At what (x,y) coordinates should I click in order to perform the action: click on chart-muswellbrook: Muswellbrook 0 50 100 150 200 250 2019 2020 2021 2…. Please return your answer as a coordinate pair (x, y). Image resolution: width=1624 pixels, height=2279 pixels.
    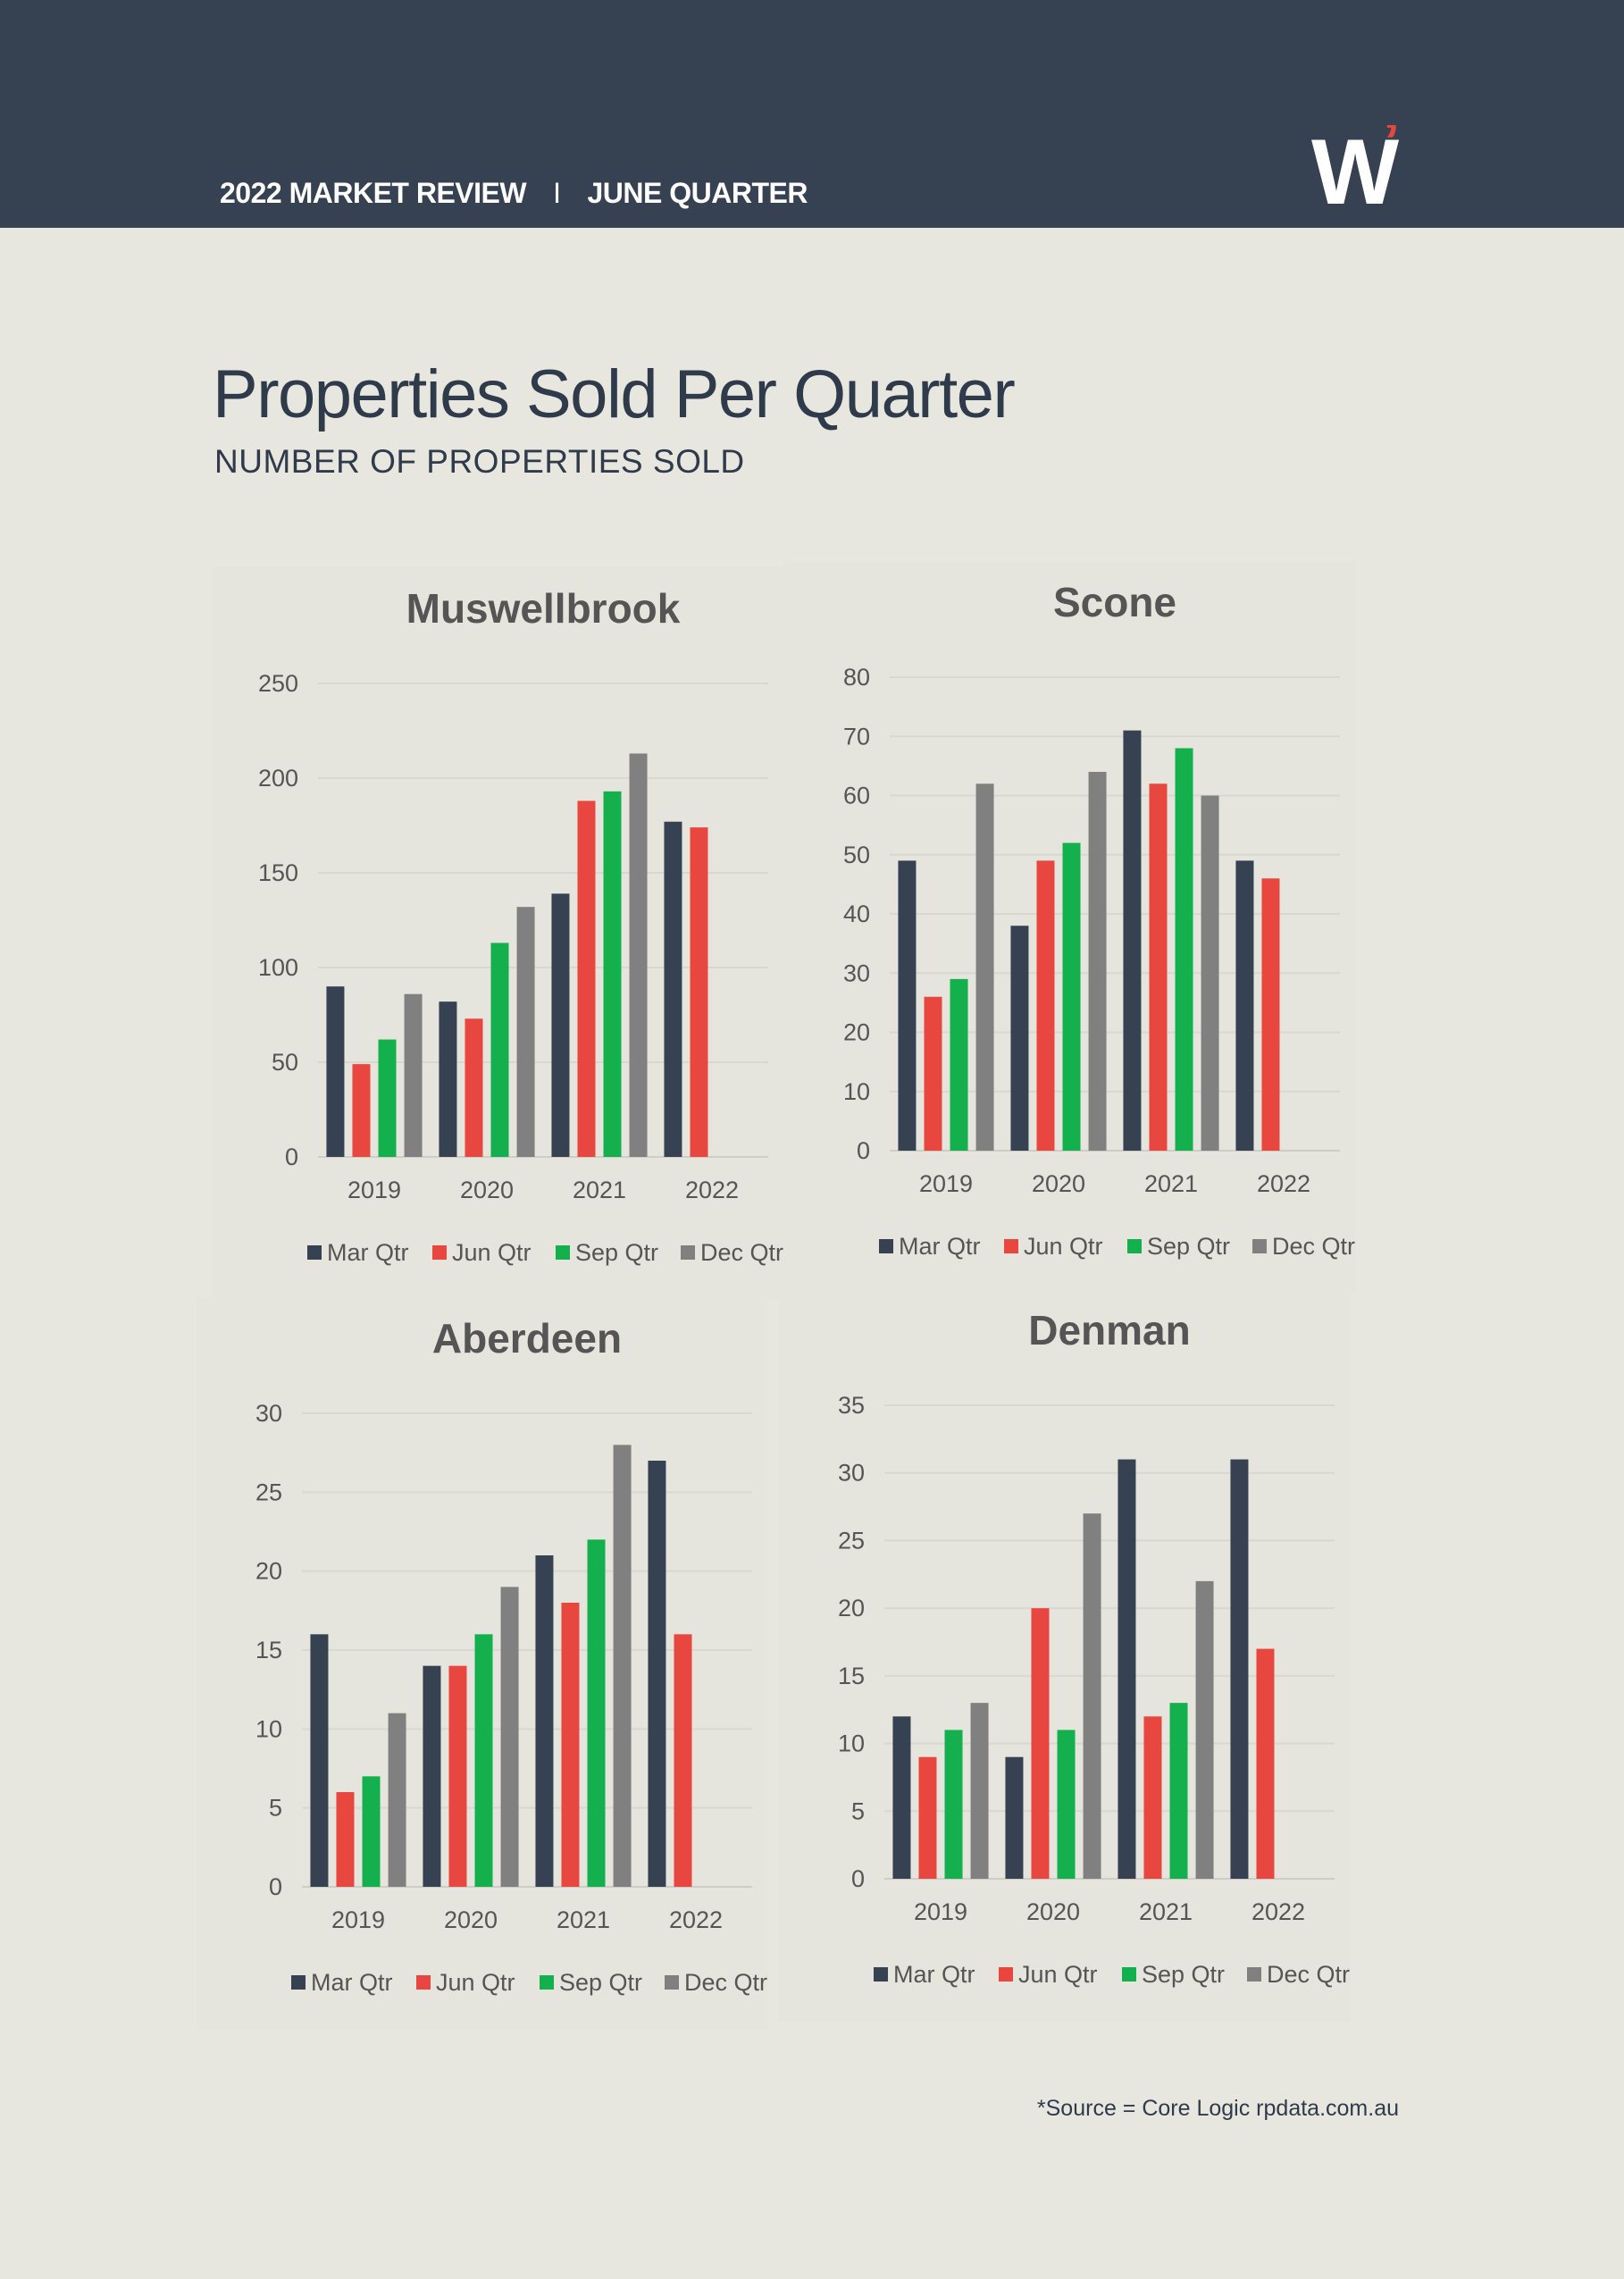
    Looking at the image, I should click on (498, 933).